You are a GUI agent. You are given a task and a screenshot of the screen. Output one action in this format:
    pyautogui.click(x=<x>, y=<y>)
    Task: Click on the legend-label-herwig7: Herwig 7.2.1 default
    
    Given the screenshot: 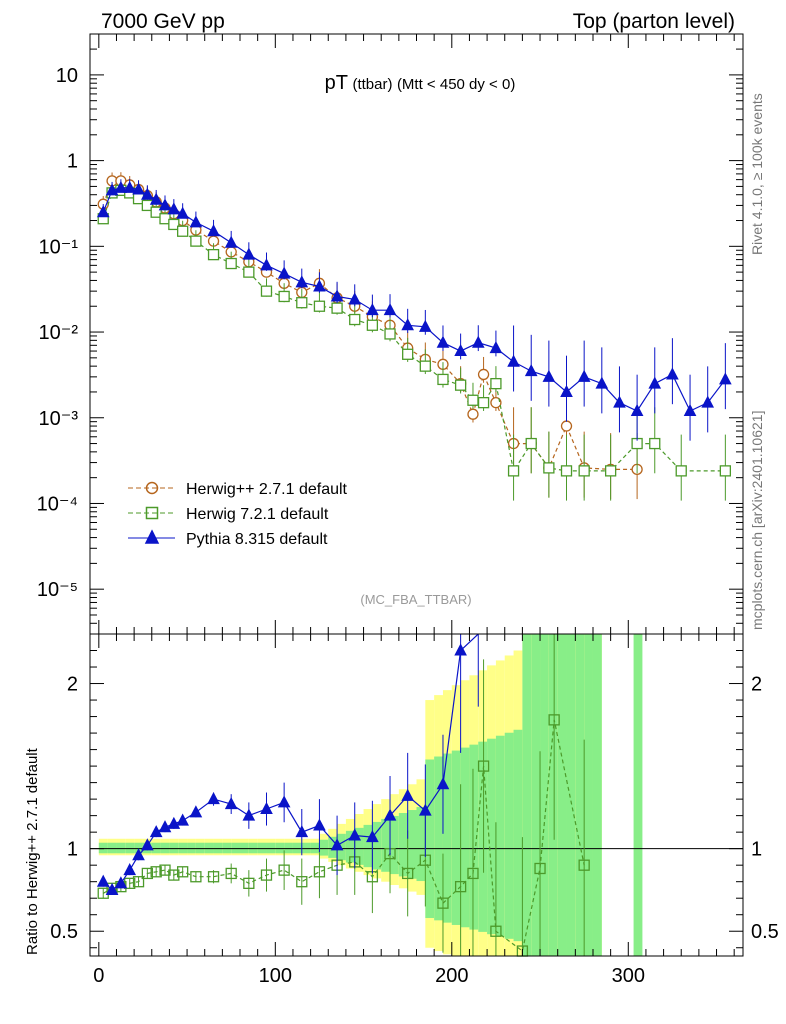 What is the action you would take?
    pyautogui.click(x=257, y=514)
    